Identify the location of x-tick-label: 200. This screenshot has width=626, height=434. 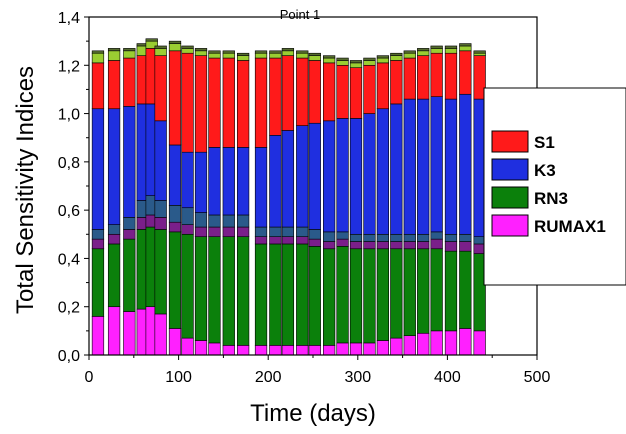
(268, 377).